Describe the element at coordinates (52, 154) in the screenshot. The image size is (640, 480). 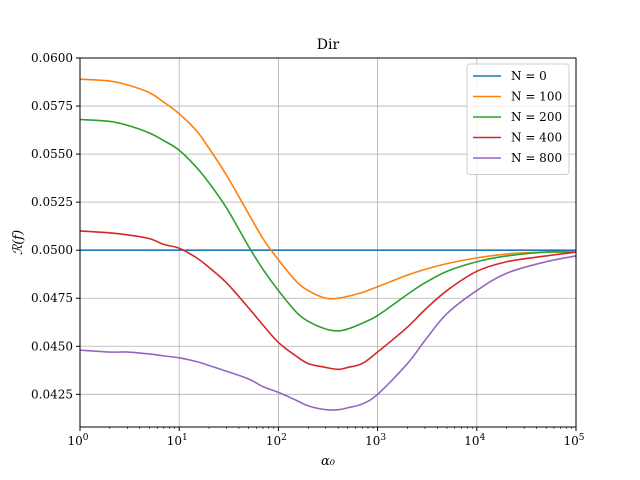
I see `y-tick-label: 0.0550` at that location.